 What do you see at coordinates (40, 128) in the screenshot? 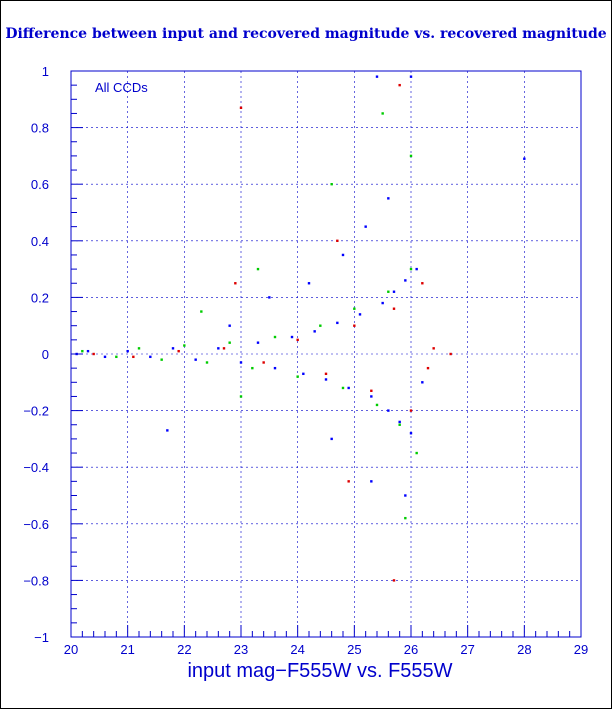
I see `y-tick-label: 0.8` at bounding box center [40, 128].